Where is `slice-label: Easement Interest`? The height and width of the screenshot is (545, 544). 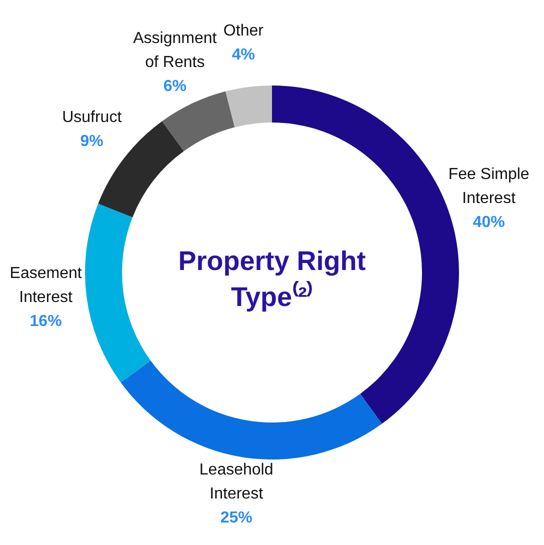 slice-label: Easement Interest is located at coordinates (46, 285).